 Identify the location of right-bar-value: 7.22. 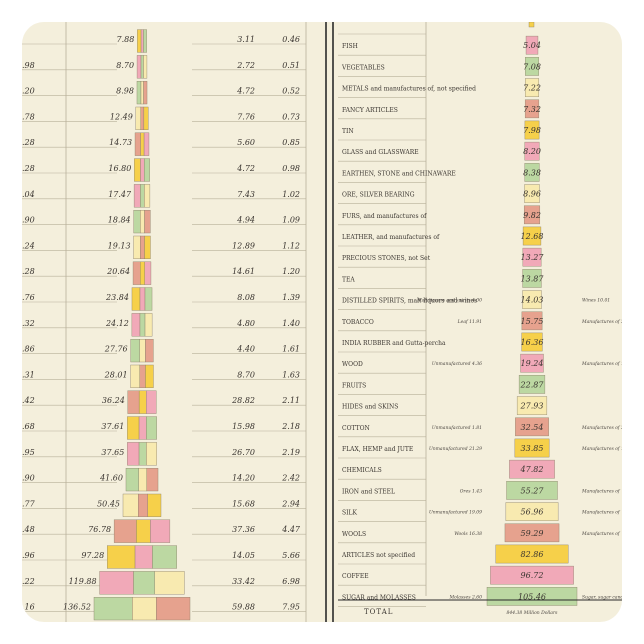
(532, 88).